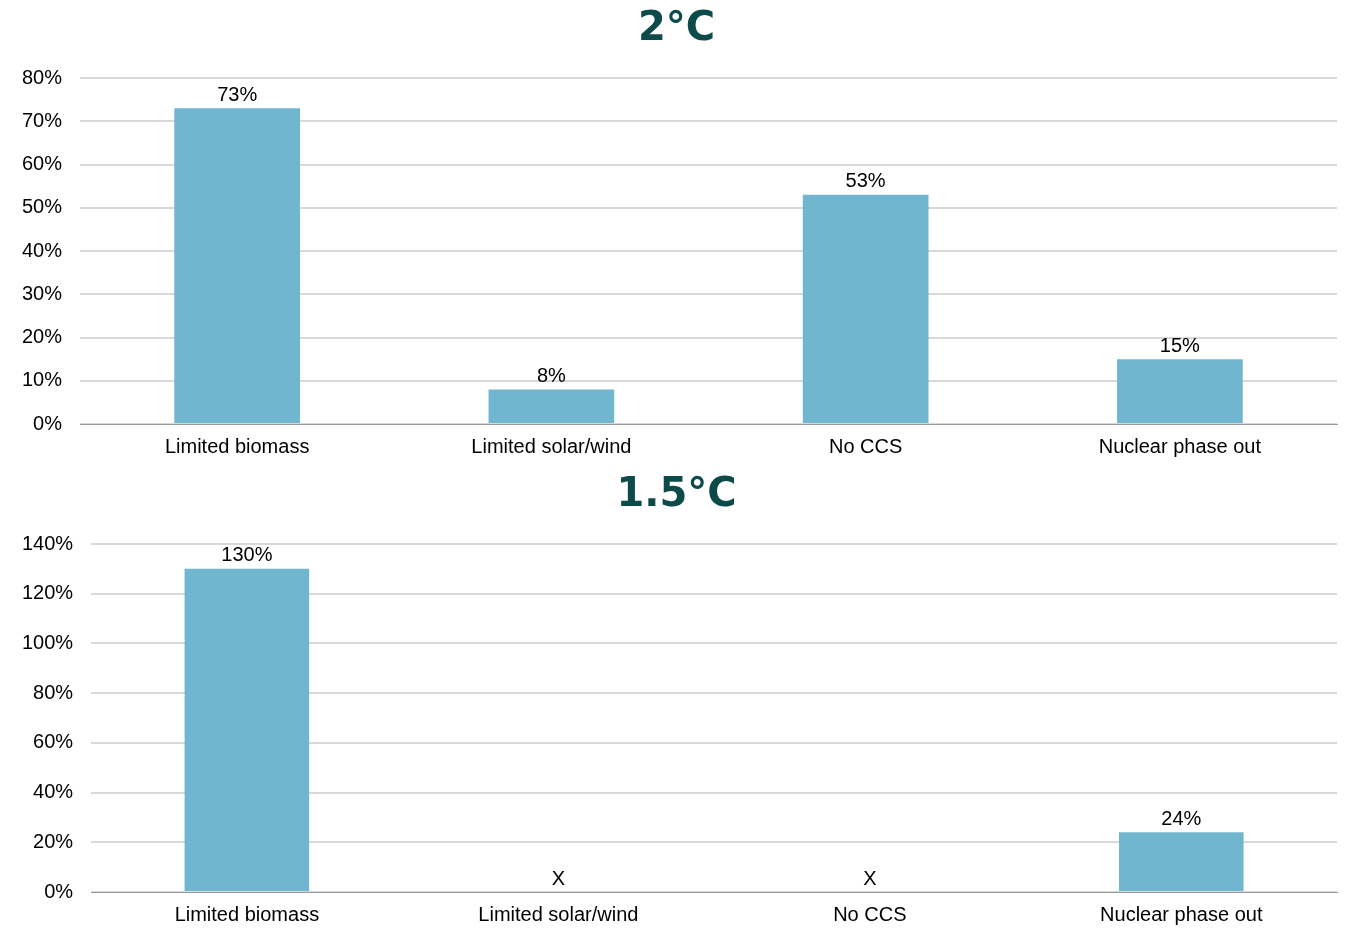 The image size is (1353, 940). I want to click on y-tick-label: 50%, so click(42, 206).